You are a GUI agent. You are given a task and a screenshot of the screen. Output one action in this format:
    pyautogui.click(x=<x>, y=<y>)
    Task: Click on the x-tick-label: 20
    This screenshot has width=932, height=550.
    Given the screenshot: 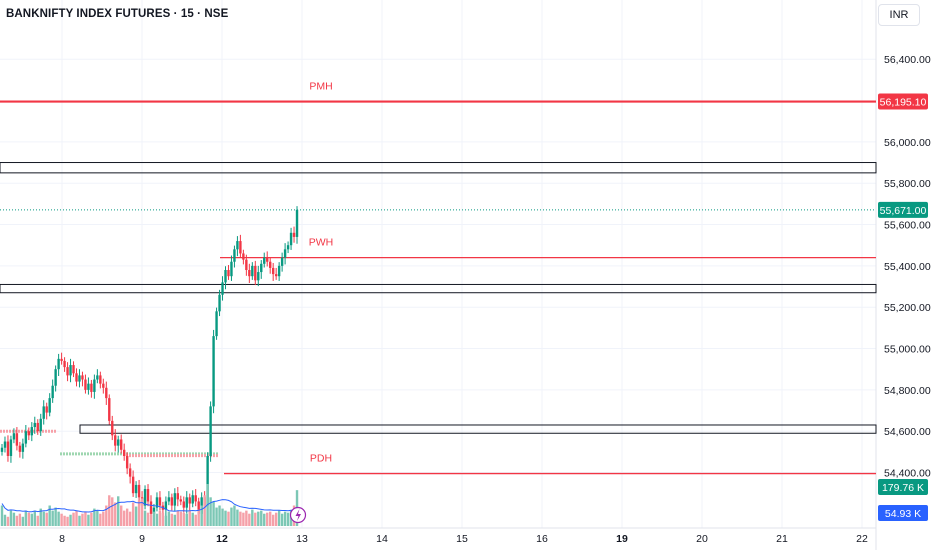 What is the action you would take?
    pyautogui.click(x=702, y=539)
    